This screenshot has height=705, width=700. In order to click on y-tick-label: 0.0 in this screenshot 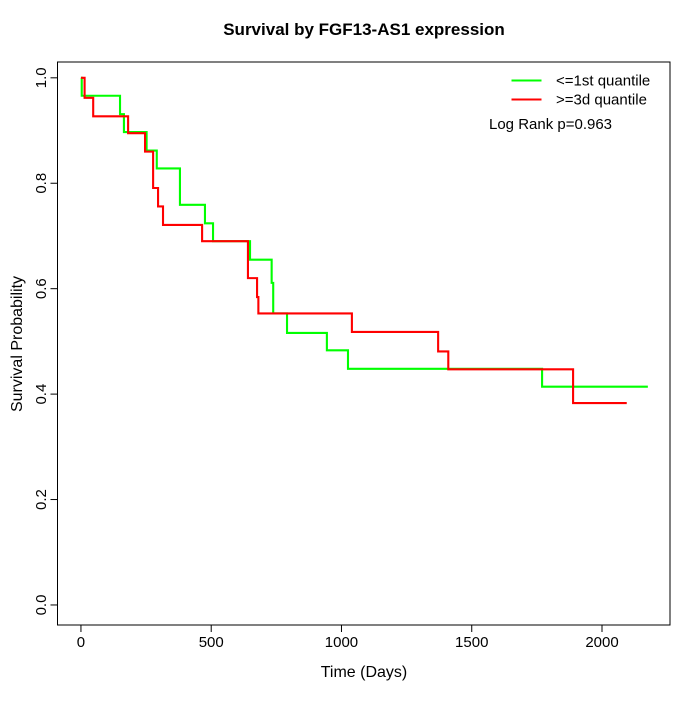, I will do `click(41, 605)`.